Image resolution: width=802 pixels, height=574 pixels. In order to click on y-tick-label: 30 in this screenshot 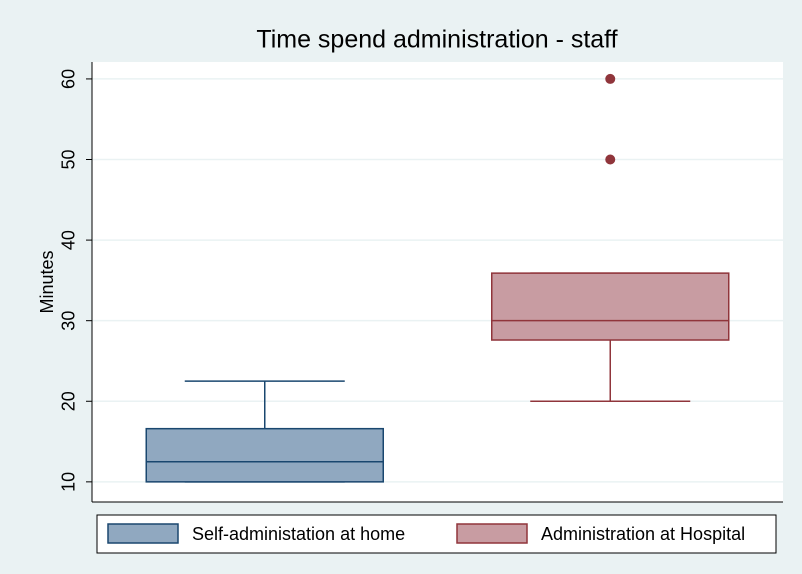, I will do `click(69, 321)`.